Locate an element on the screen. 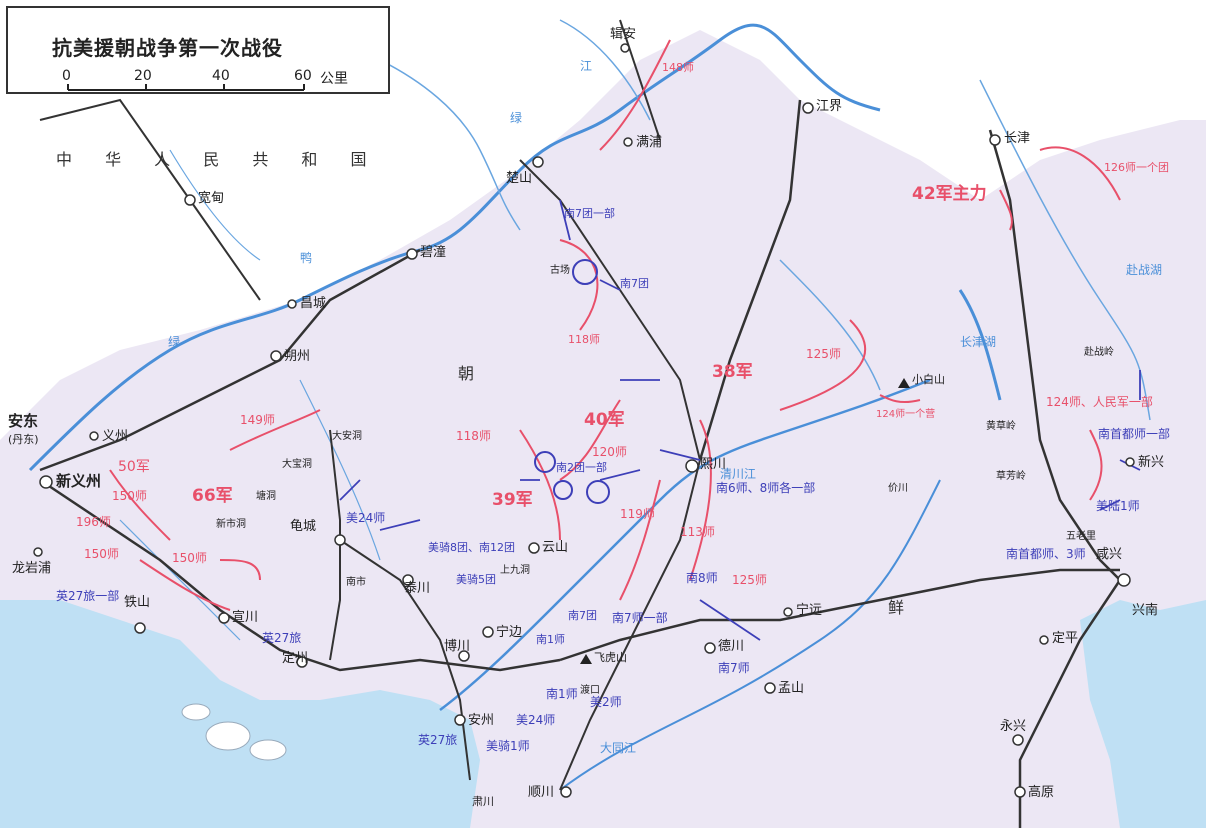 Image resolution: width=1206 pixels, height=828 pixels. place-boshan: 博川 is located at coordinates (457, 646).